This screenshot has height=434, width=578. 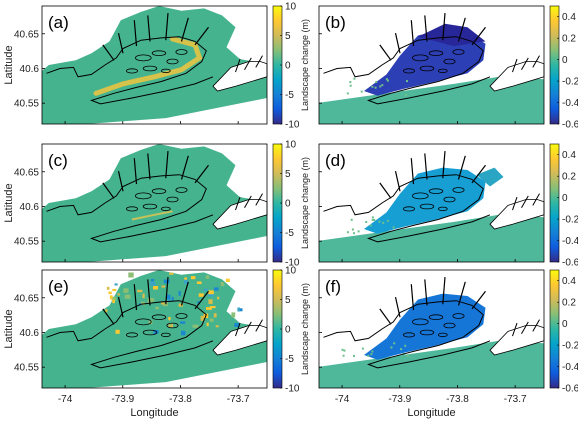 I want to click on panel-label-b: (b), so click(x=335, y=22).